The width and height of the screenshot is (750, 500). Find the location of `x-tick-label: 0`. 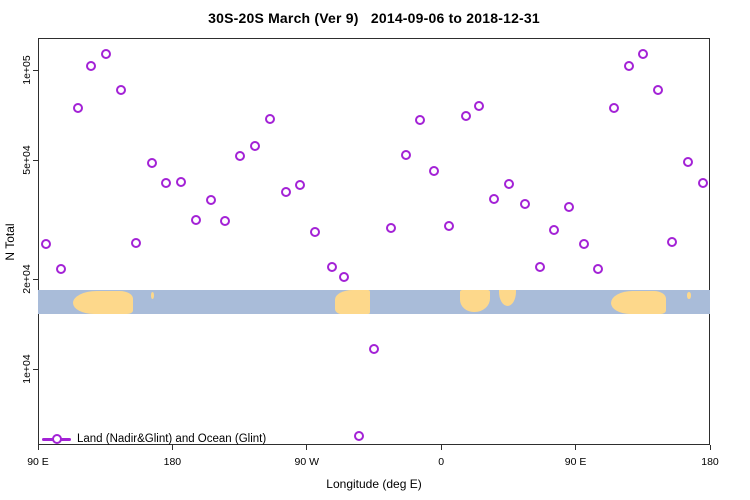

x-tick-label: 0 is located at coordinates (441, 462).